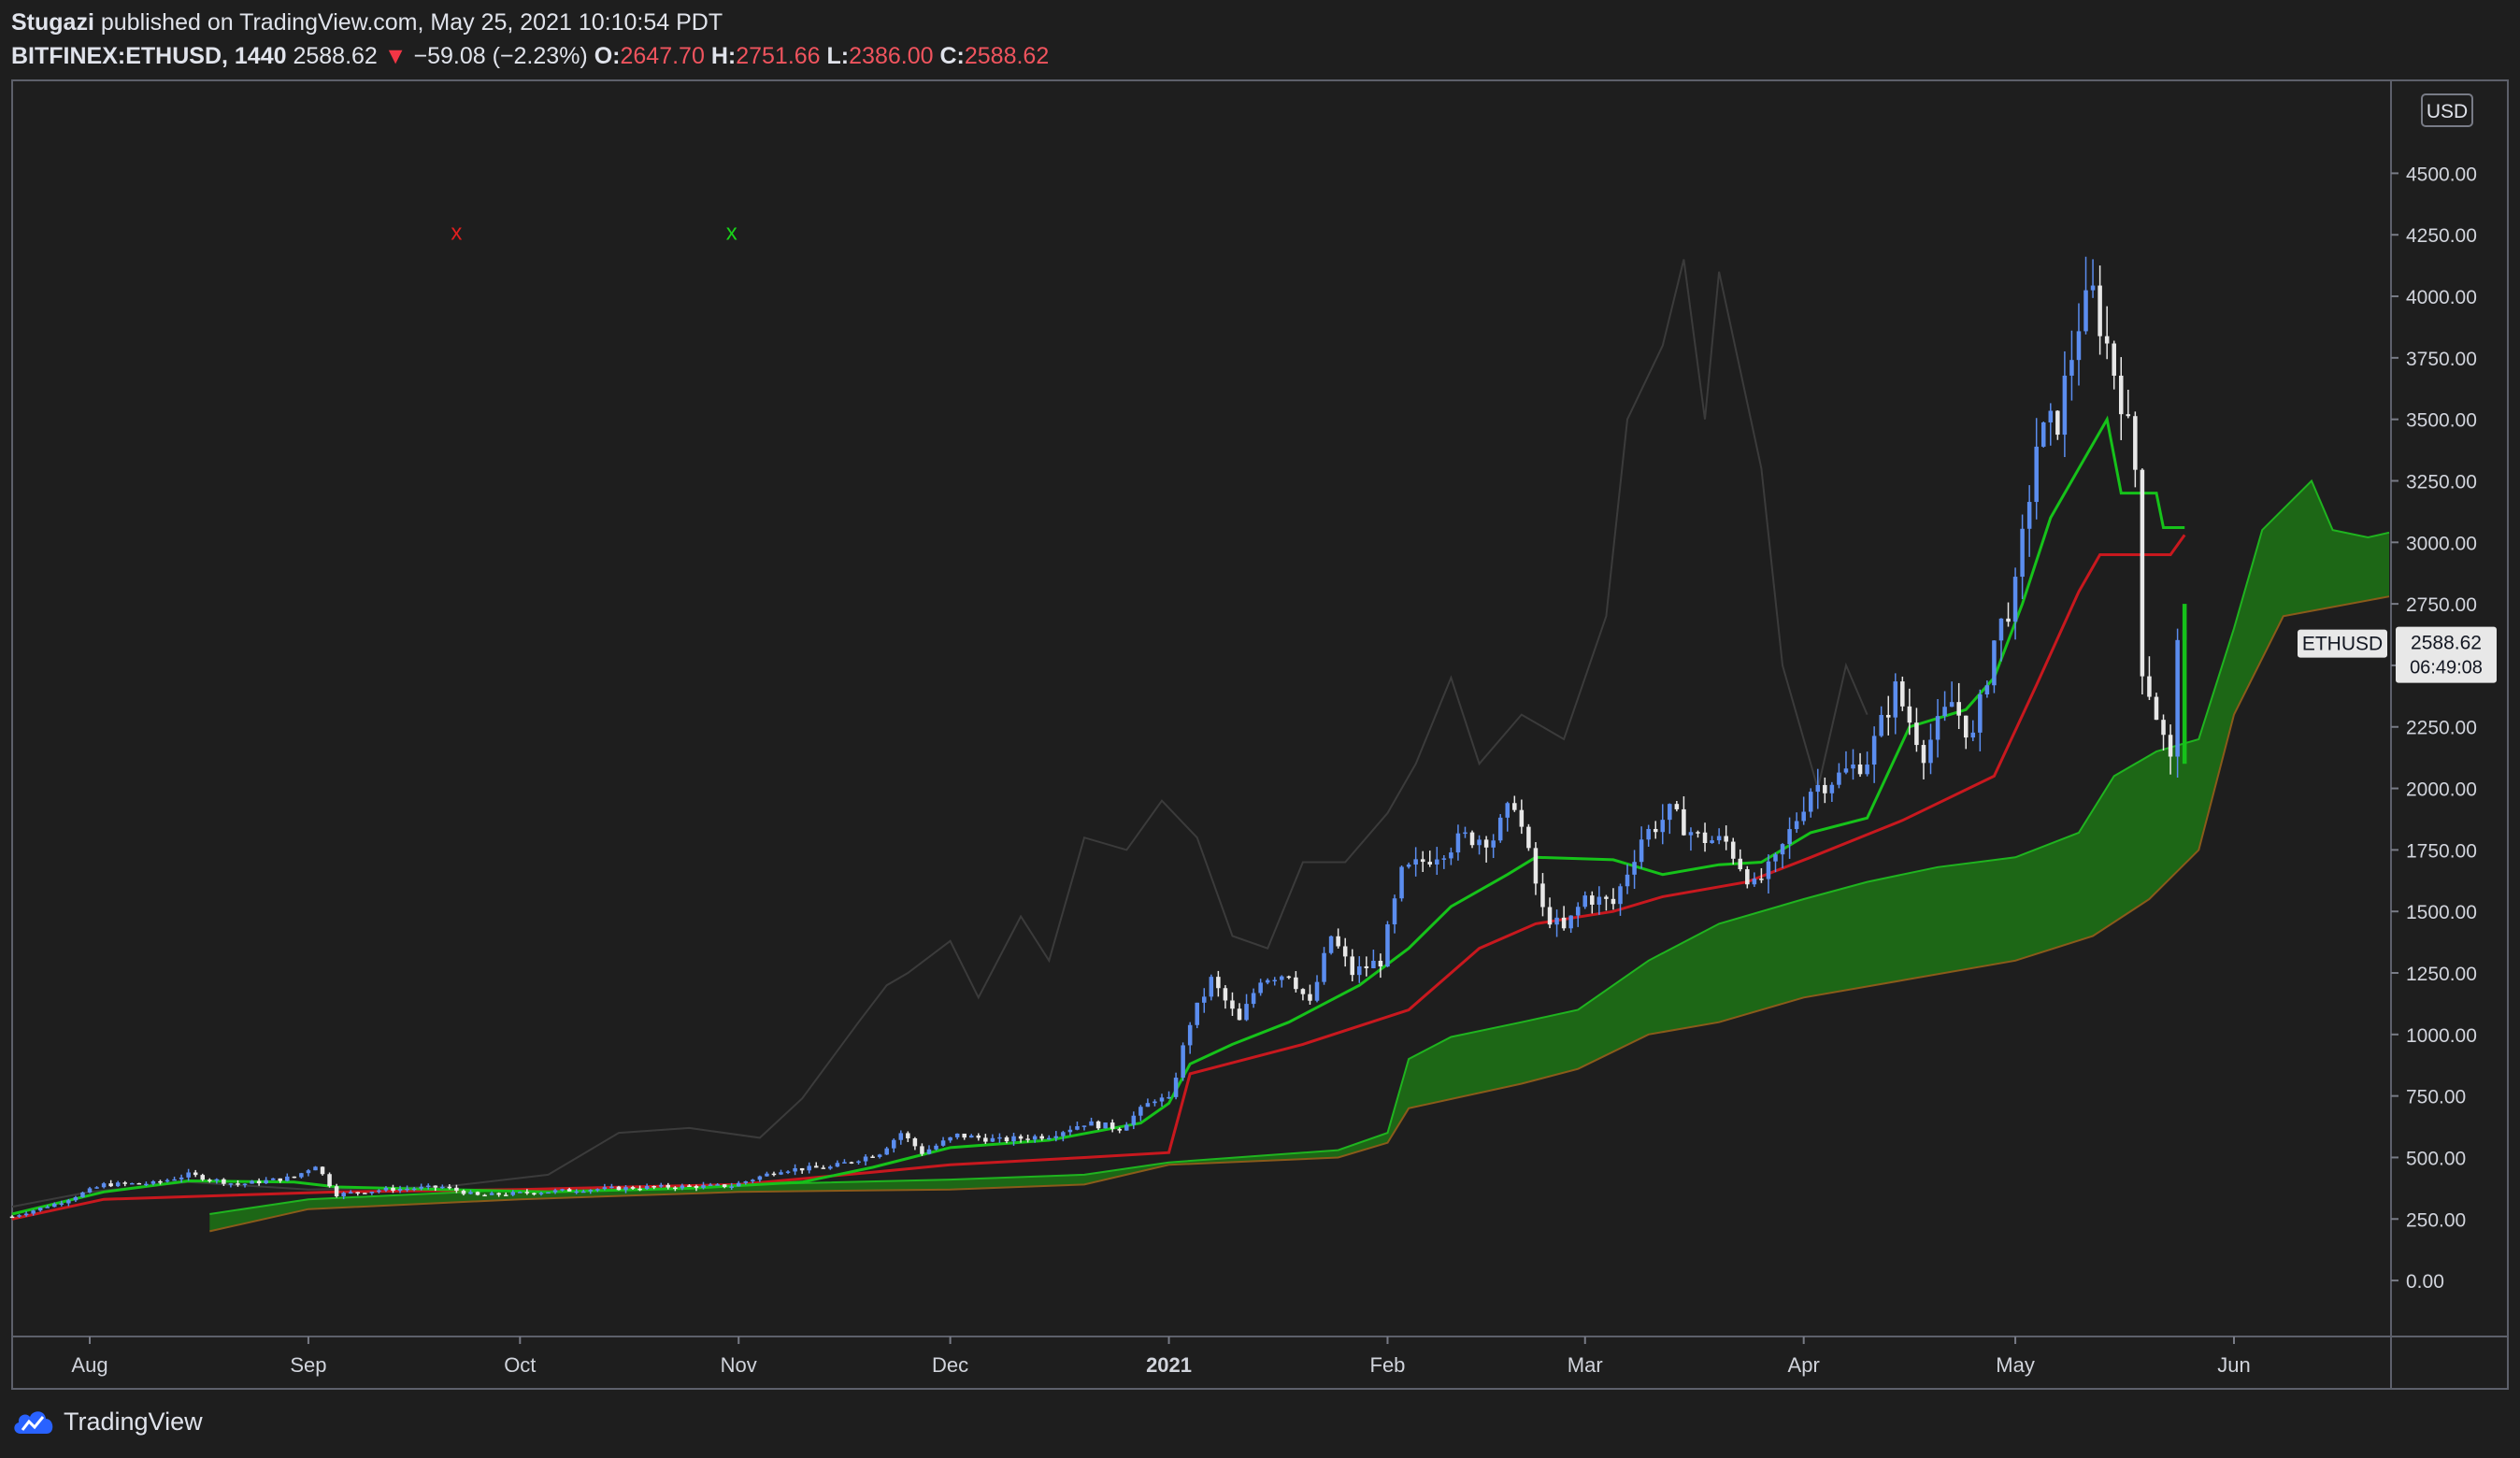 This screenshot has height=1458, width=2520. What do you see at coordinates (2184, 684) in the screenshot?
I see `last-candle-body` at bounding box center [2184, 684].